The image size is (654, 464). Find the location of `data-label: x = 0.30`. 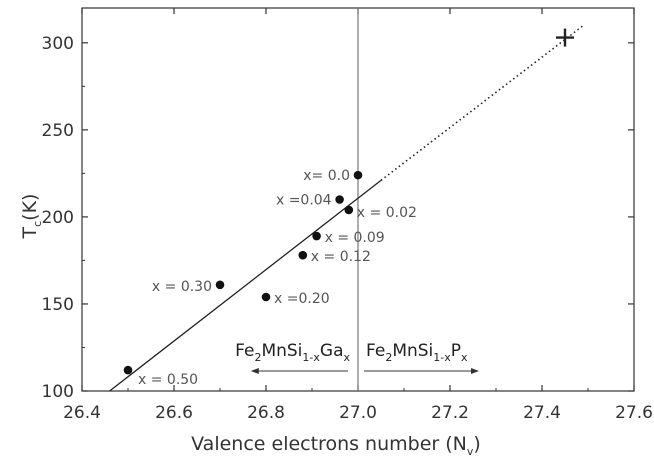

data-label: x = 0.30 is located at coordinates (182, 287).